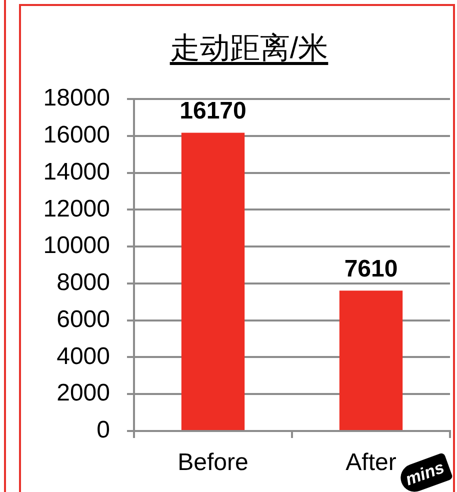  Describe the element at coordinates (213, 110) in the screenshot. I see `data-label: 16170` at that location.